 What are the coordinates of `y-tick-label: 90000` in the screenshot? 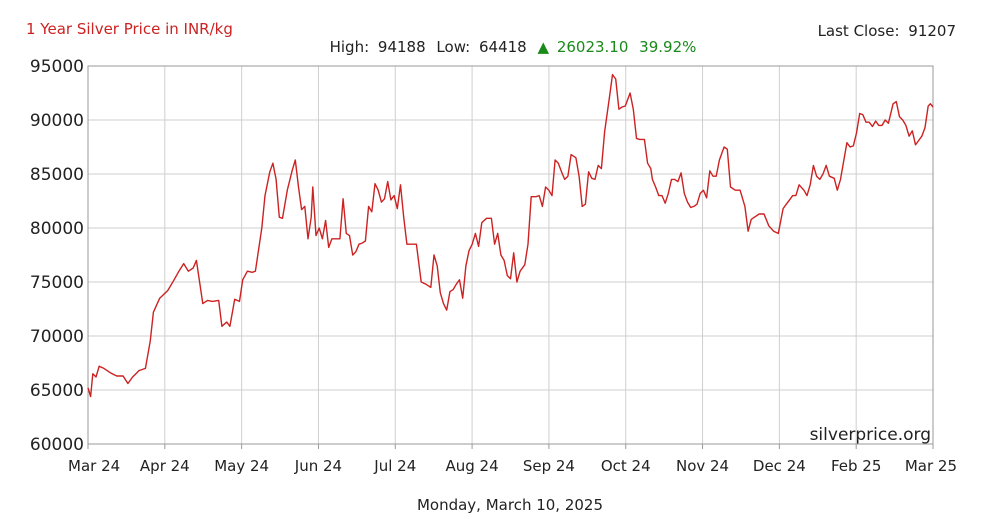 It's located at (57, 121).